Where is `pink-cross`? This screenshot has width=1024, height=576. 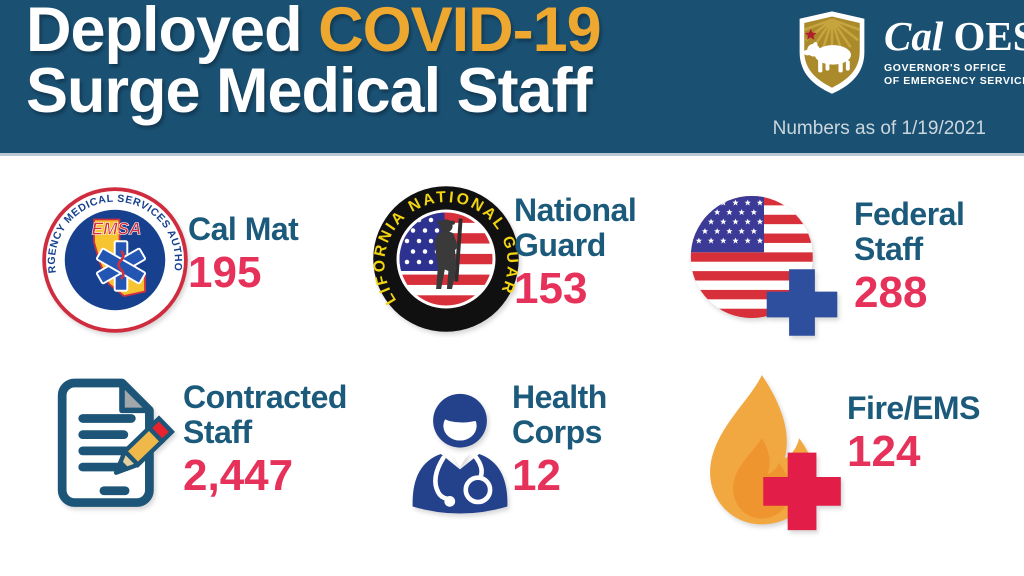 pink-cross is located at coordinates (802, 491).